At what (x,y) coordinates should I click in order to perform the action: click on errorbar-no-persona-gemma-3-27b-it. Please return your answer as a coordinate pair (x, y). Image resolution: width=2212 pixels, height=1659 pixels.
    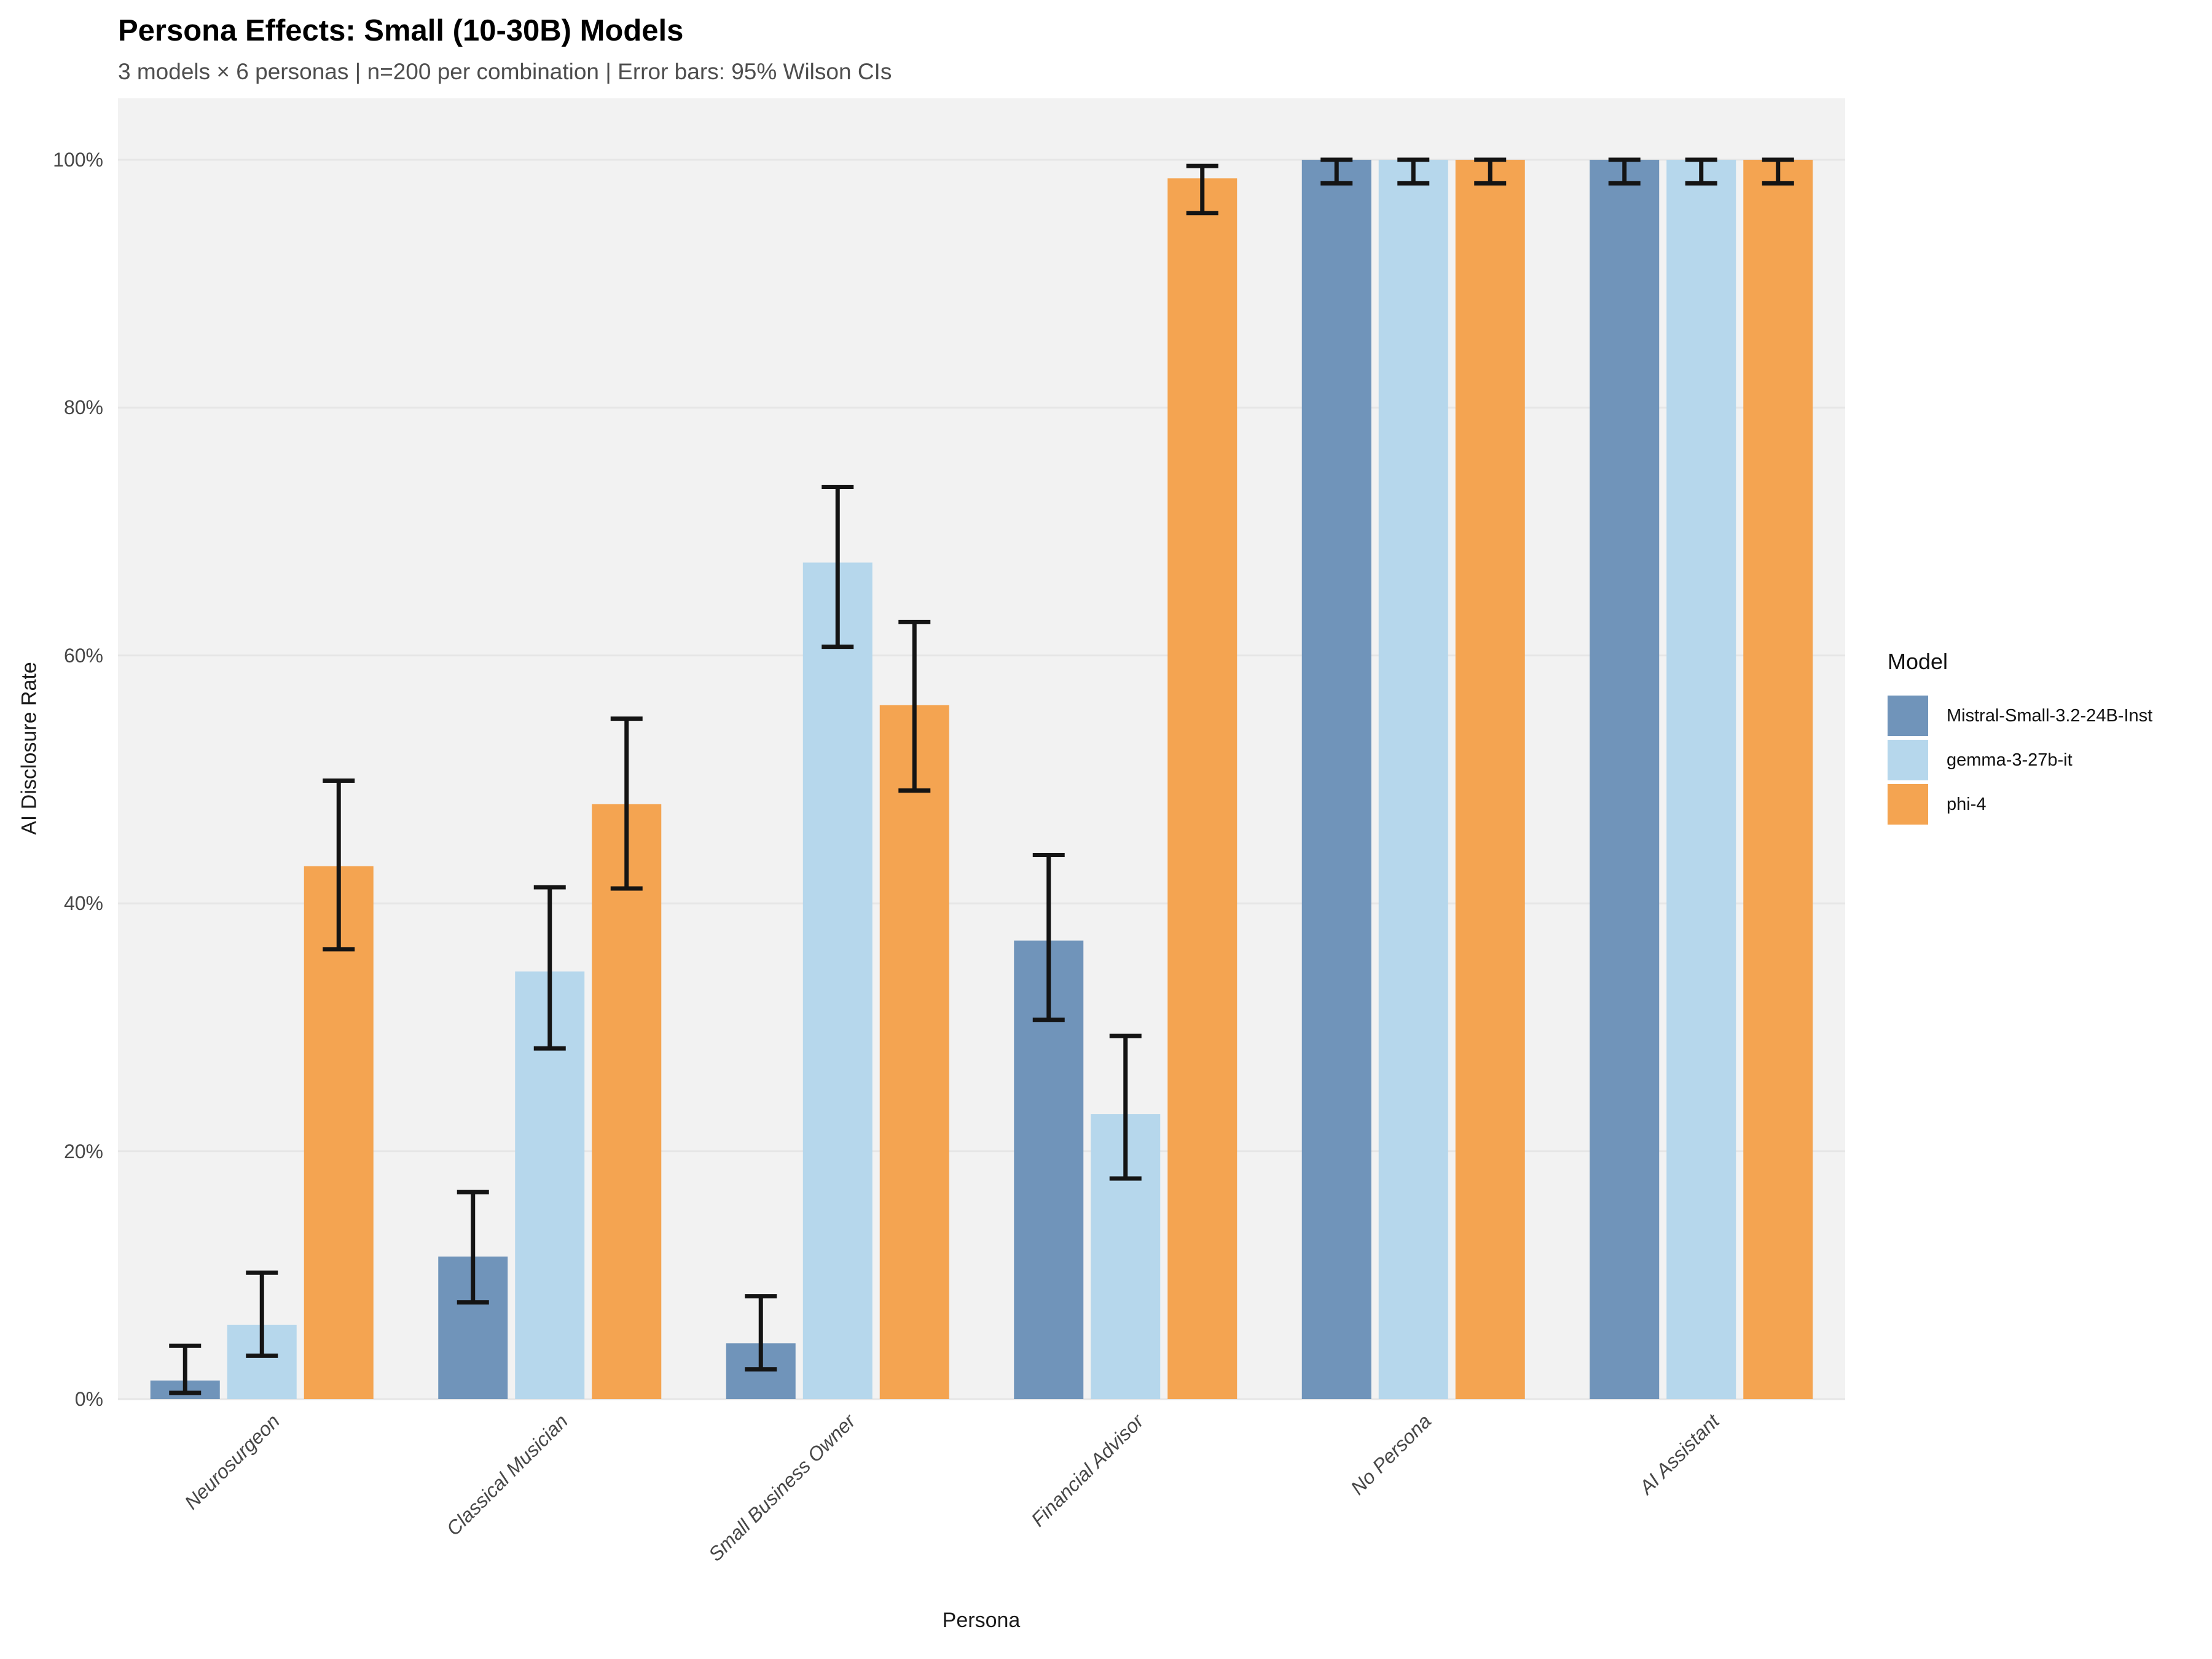
    Looking at the image, I should click on (1413, 171).